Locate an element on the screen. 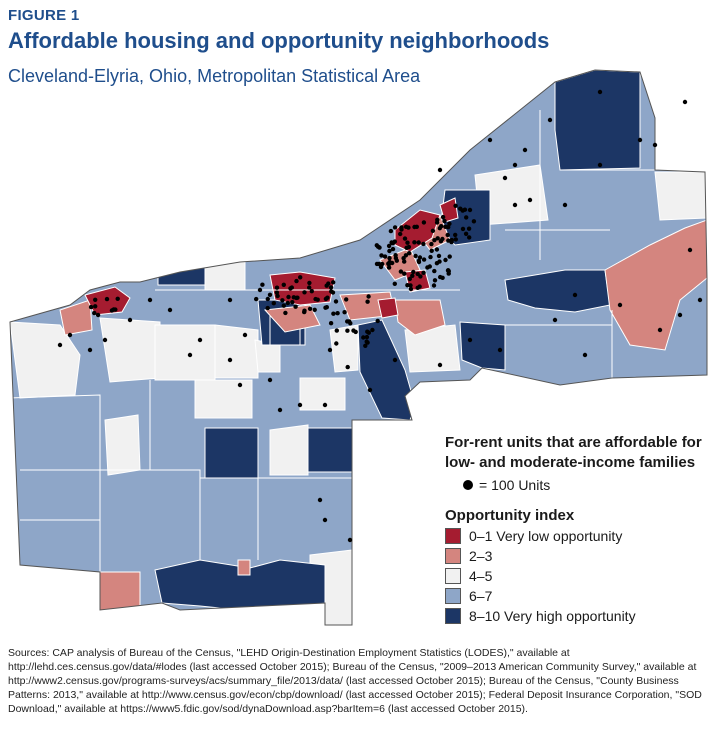 This screenshot has height=741, width=720. figure-label: FIGURE 1 is located at coordinates (44, 15).